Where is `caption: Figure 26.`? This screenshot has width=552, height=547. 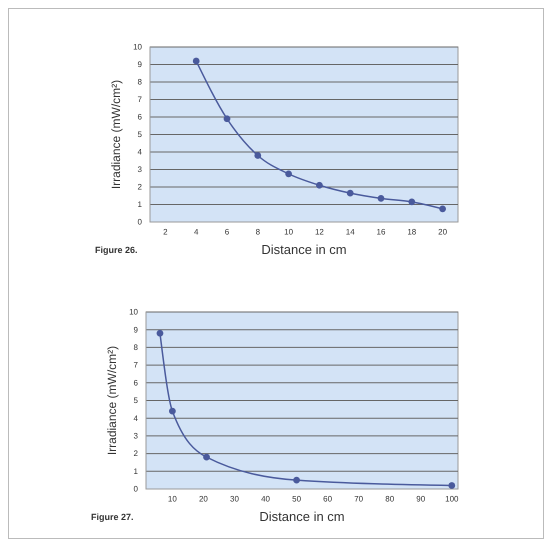
caption: Figure 26. is located at coordinates (116, 250).